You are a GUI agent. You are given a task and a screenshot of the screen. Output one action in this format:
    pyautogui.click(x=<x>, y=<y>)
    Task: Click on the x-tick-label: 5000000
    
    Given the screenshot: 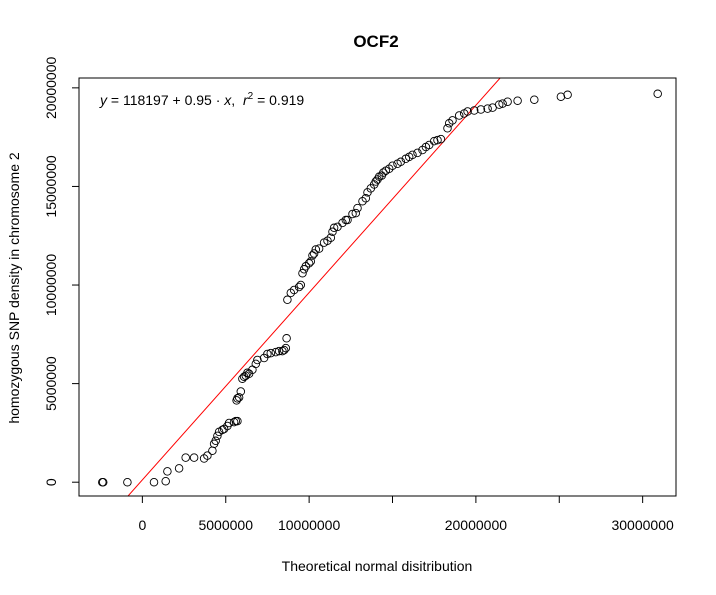 What is the action you would take?
    pyautogui.click(x=225, y=525)
    